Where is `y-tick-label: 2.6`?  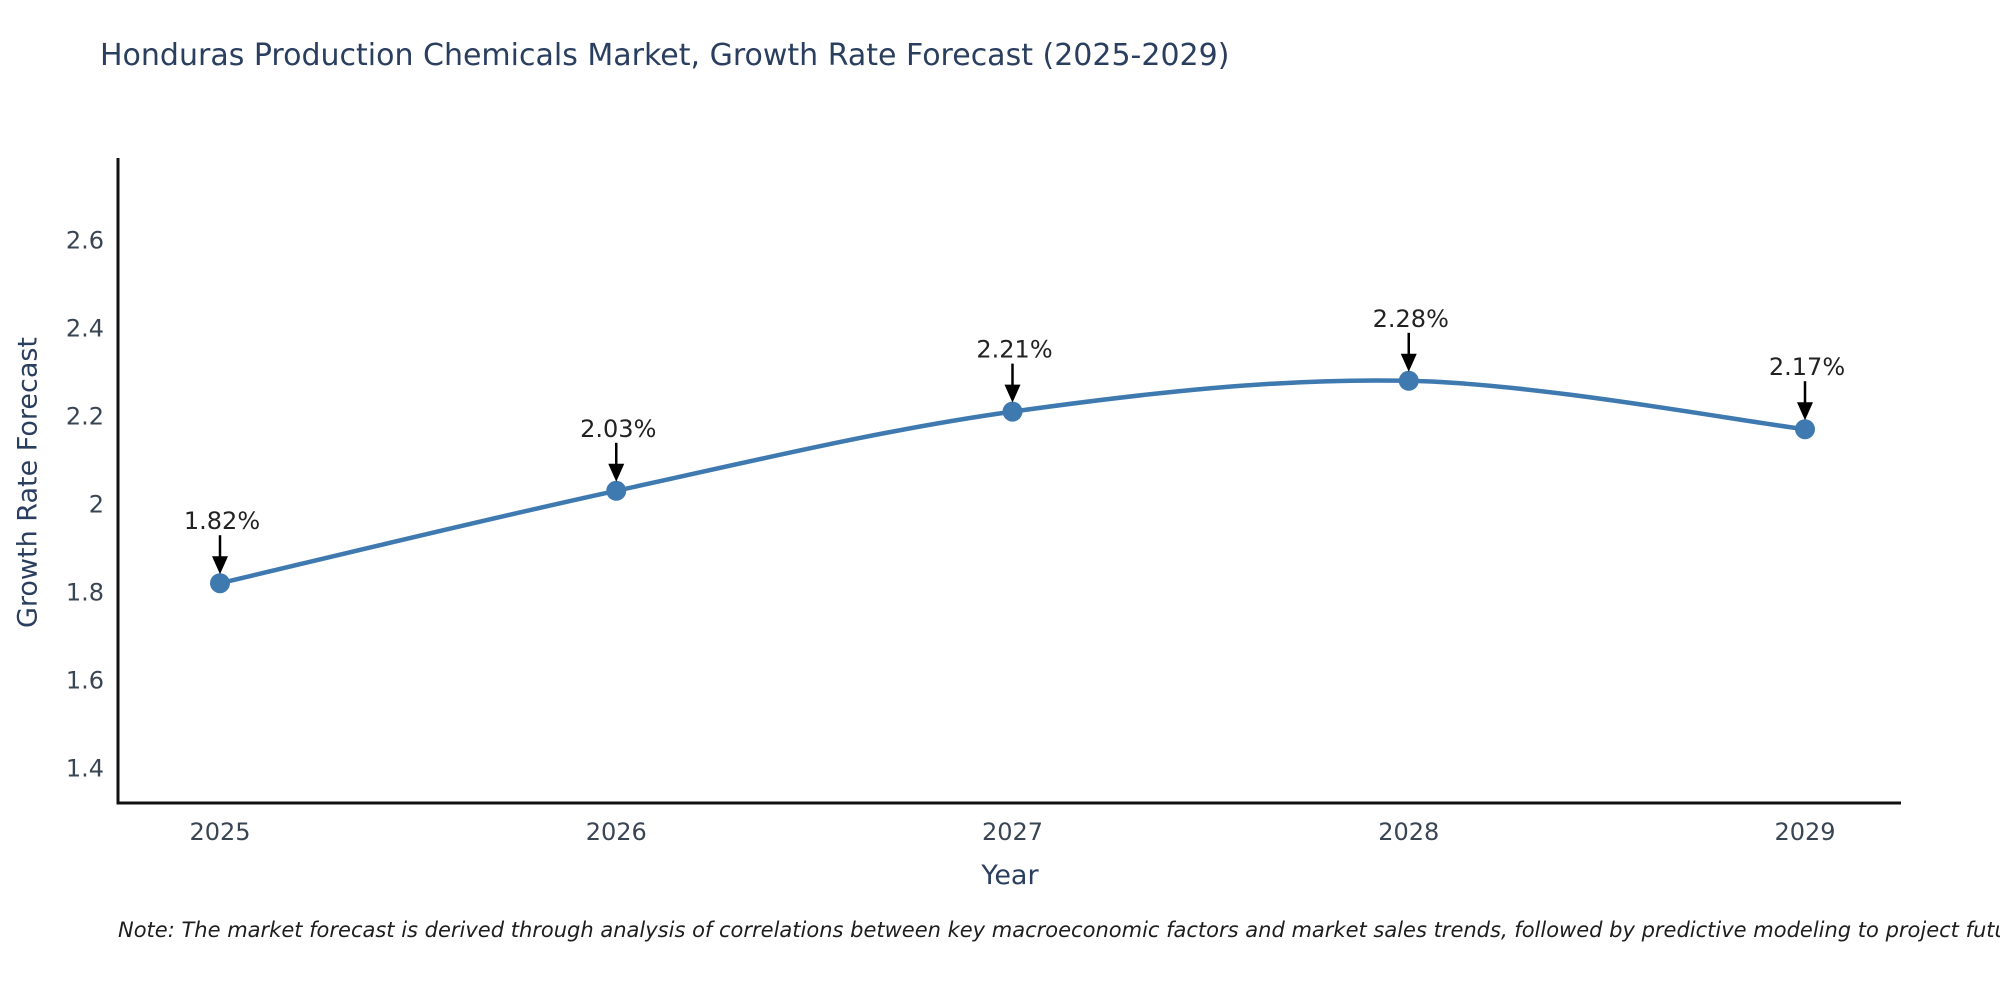 y-tick-label: 2.6 is located at coordinates (85, 241).